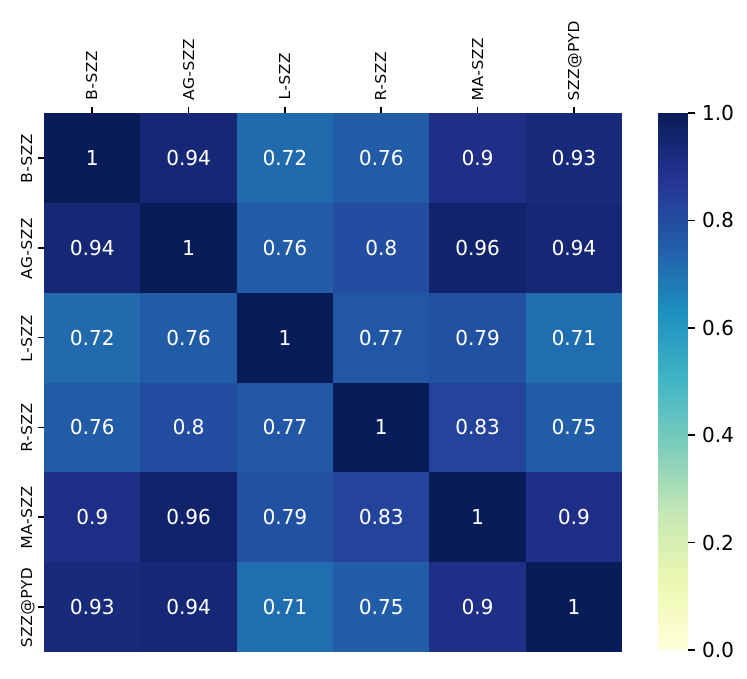 The height and width of the screenshot is (679, 747). Describe the element at coordinates (284, 76) in the screenshot. I see `x-axis-label: L-SZZ` at that location.